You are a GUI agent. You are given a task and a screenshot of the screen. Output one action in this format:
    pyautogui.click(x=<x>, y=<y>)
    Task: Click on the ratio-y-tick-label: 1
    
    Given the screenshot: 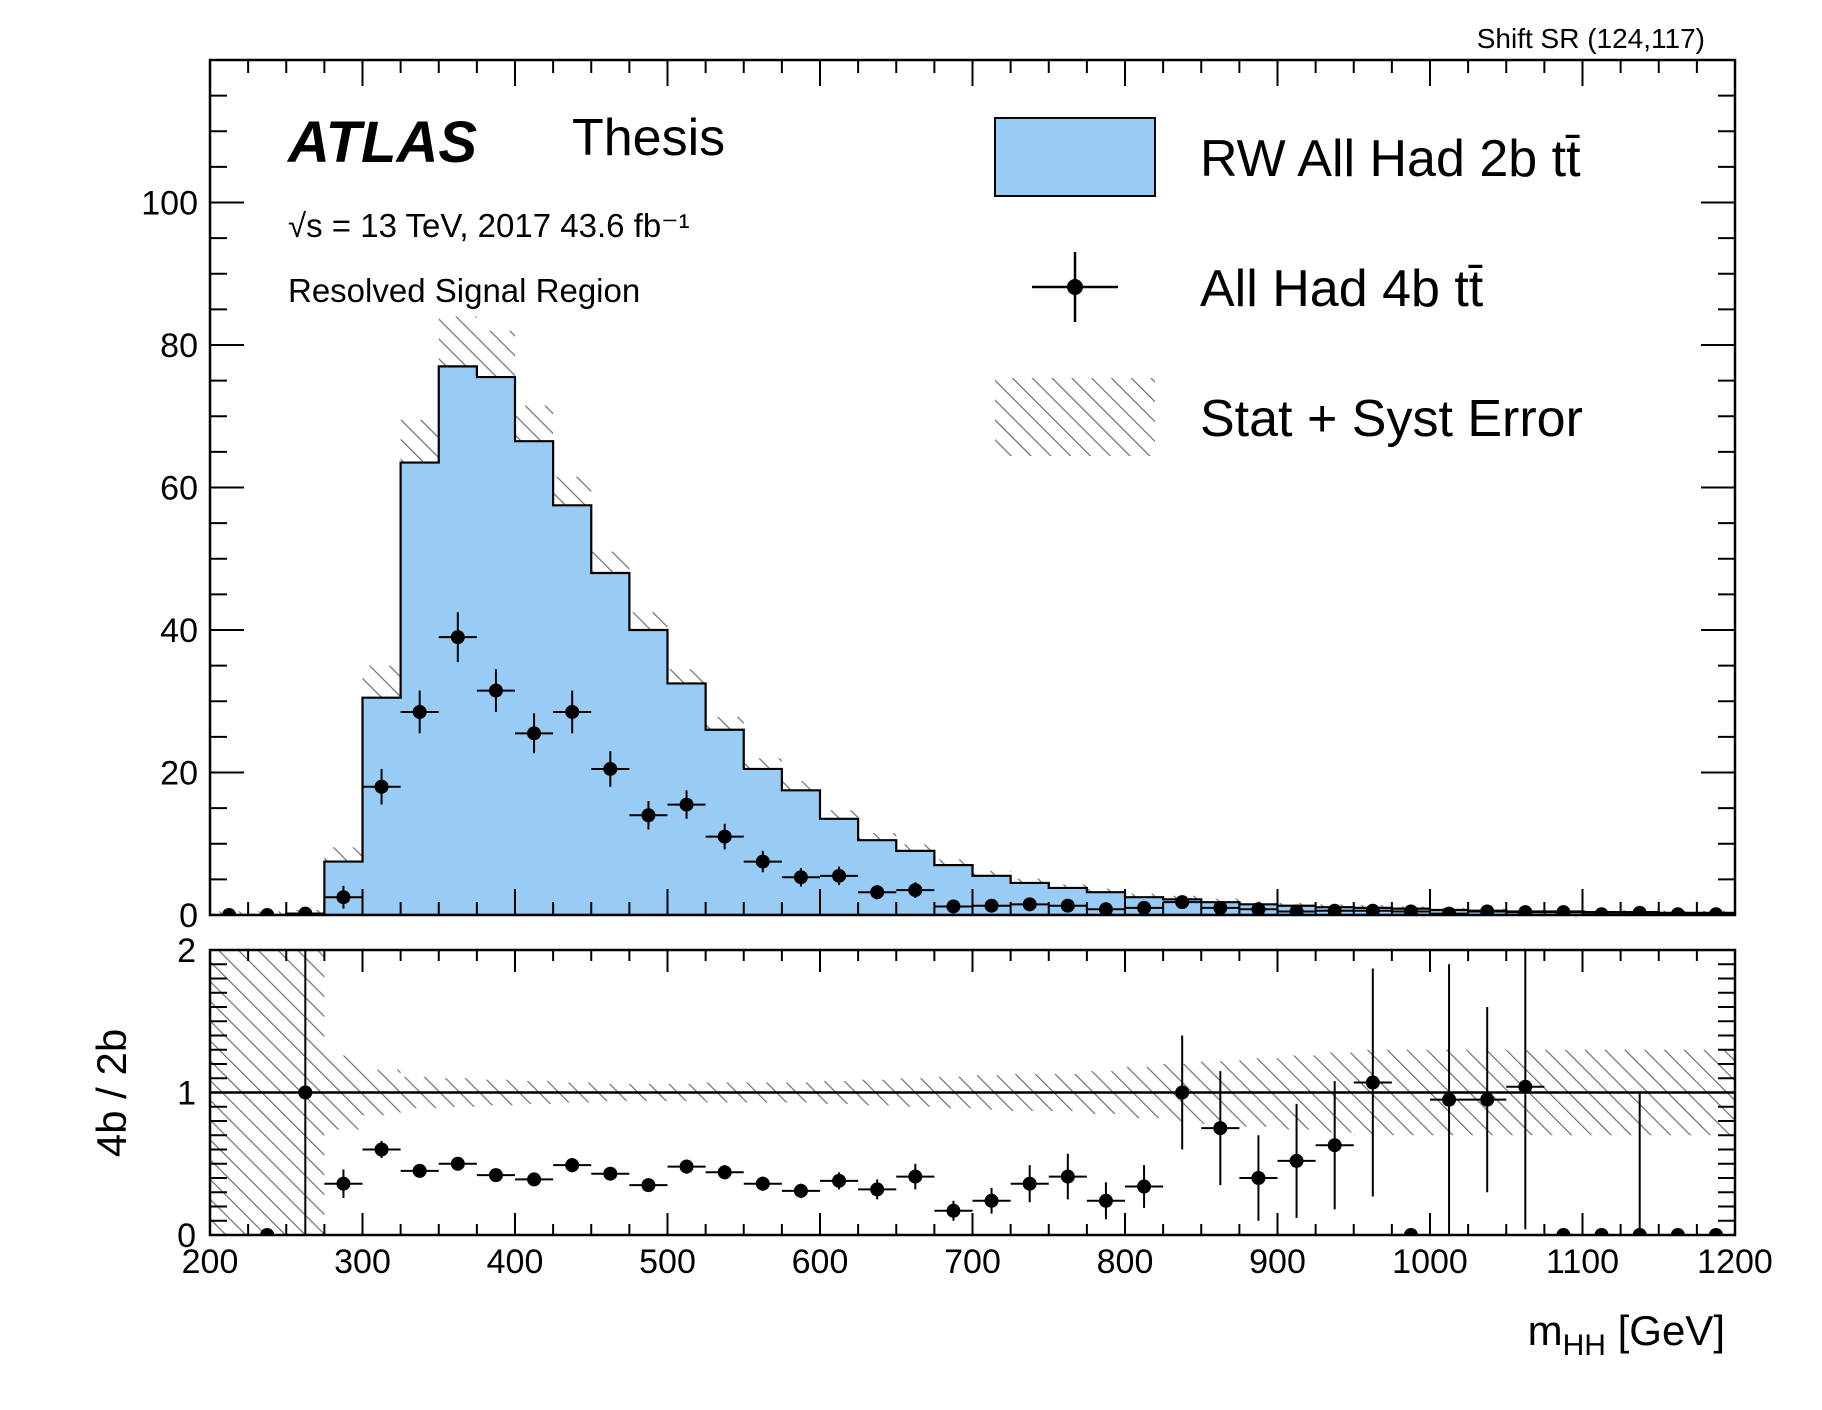 What is the action you would take?
    pyautogui.click(x=186, y=1094)
    